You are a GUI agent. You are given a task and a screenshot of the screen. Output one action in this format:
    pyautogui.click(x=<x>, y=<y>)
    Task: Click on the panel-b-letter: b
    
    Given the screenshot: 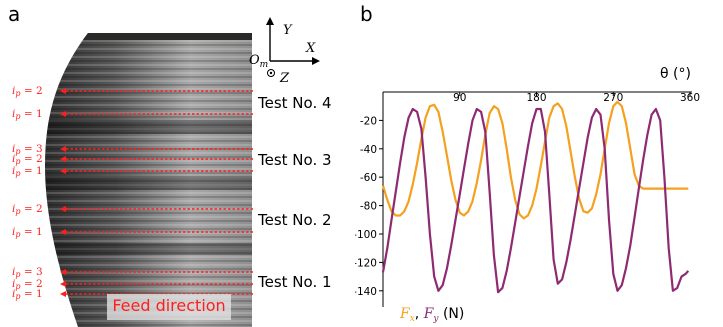 What is the action you would take?
    pyautogui.click(x=366, y=14)
    